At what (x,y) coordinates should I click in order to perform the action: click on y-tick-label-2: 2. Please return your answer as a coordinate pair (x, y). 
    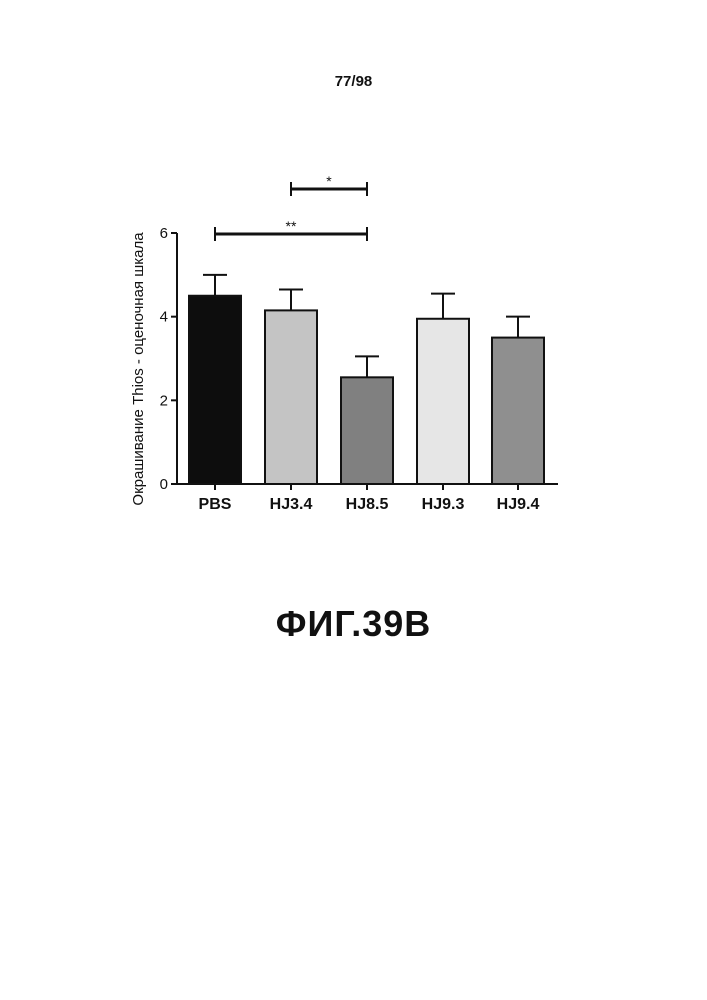
    Looking at the image, I should click on (164, 400).